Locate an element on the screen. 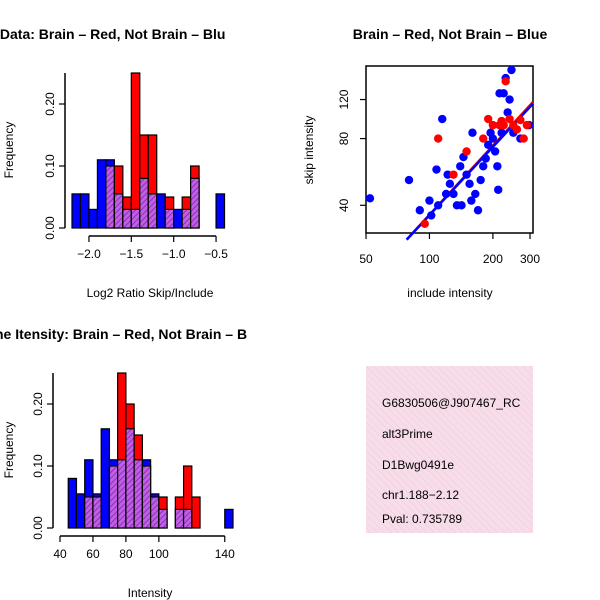 Image resolution: width=600 pixels, height=600 pixels. probe-id-text: G6830506@J907467_RC is located at coordinates (451, 403).